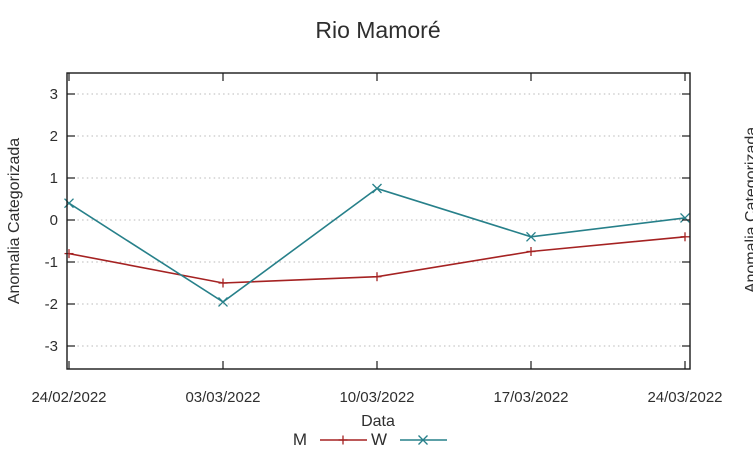 This screenshot has height=458, width=753. What do you see at coordinates (14, 221) in the screenshot?
I see `y-axis-label: Anomalia Categorizada` at bounding box center [14, 221].